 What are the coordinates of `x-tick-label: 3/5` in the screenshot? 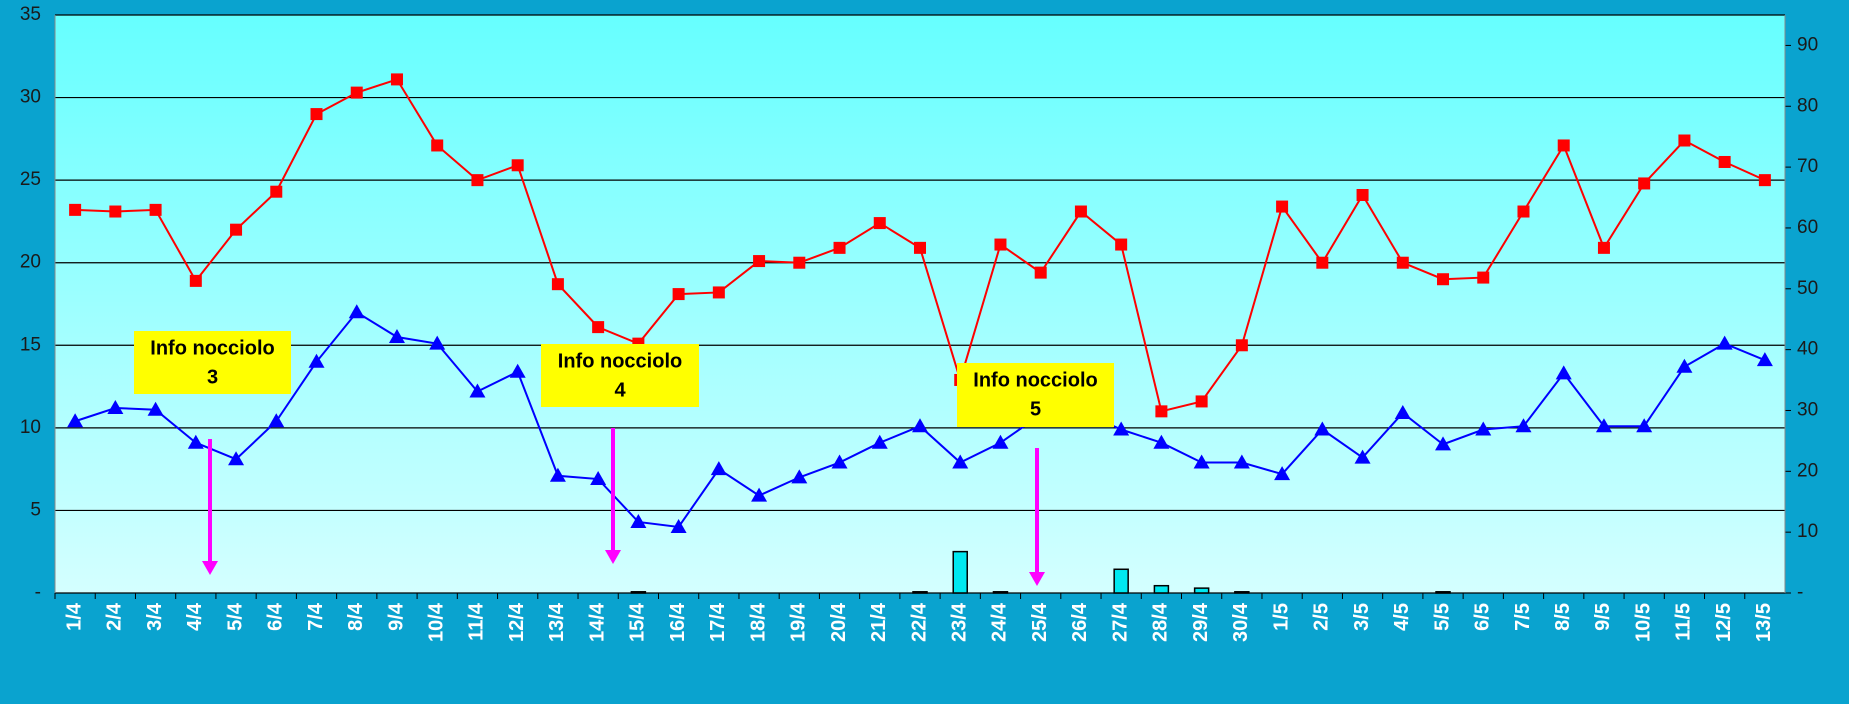 It's located at (1362, 617).